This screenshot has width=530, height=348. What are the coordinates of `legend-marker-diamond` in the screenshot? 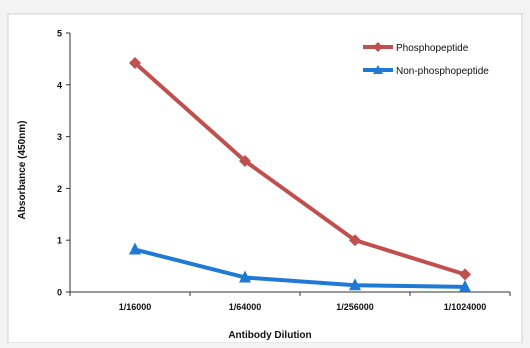 It's located at (378, 47).